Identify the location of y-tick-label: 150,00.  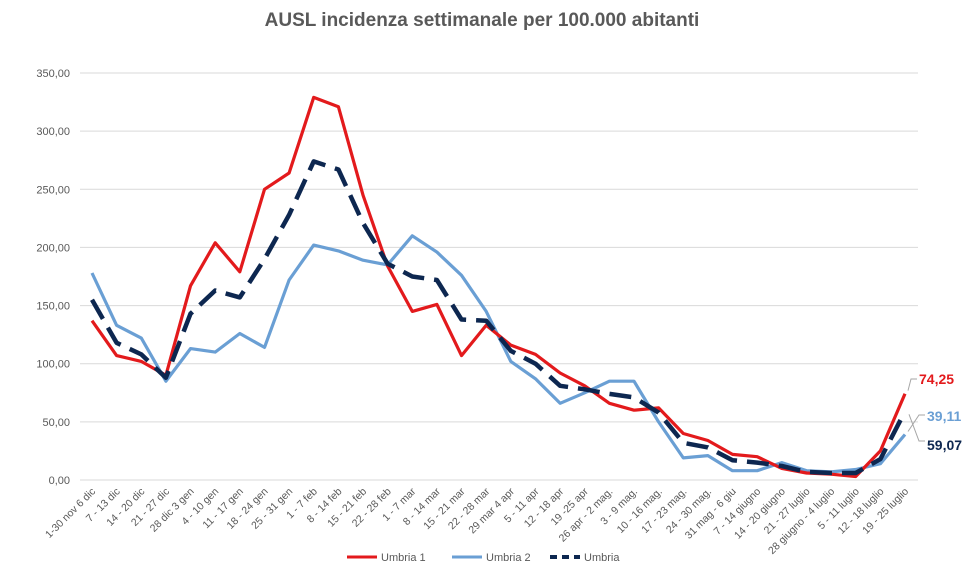
(53, 307).